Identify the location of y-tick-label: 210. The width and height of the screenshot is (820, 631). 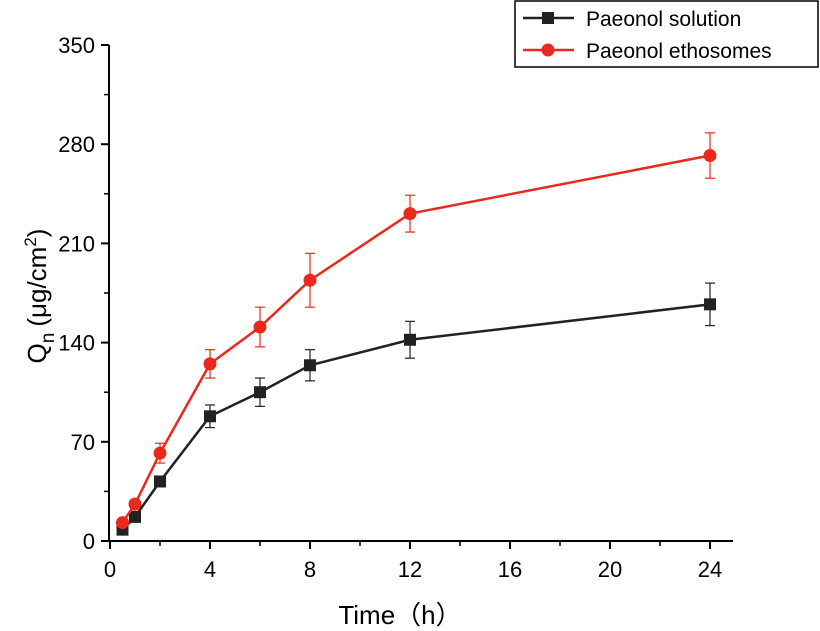
(76, 243).